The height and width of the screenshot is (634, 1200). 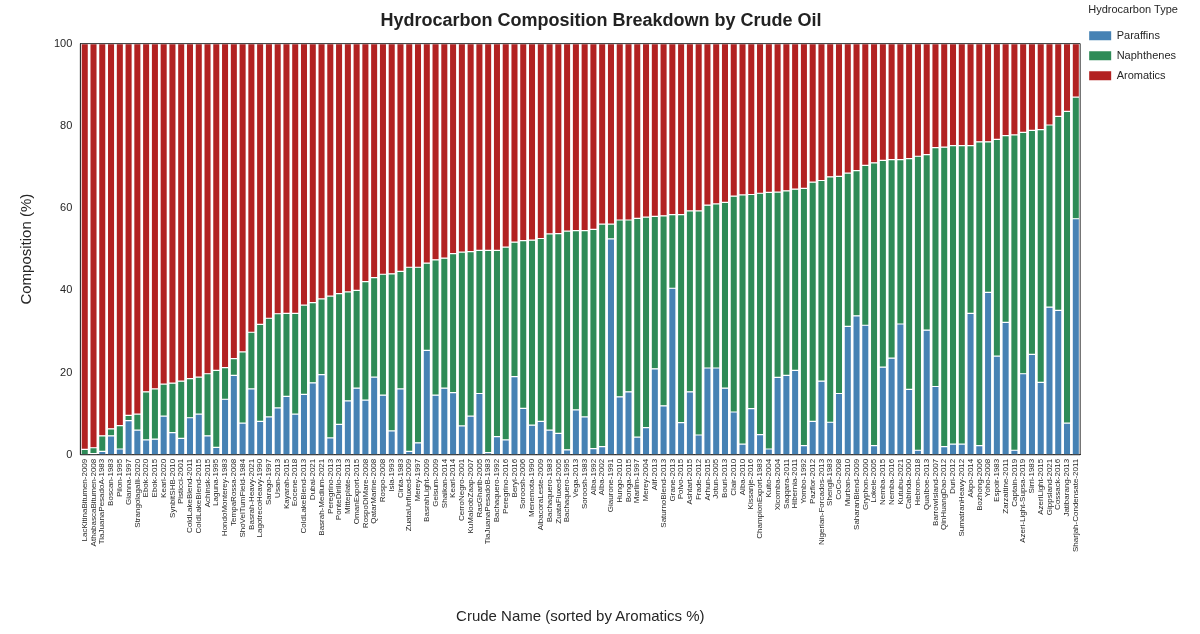 I want to click on x-tick-label: Arhun-2015, so click(x=707, y=479).